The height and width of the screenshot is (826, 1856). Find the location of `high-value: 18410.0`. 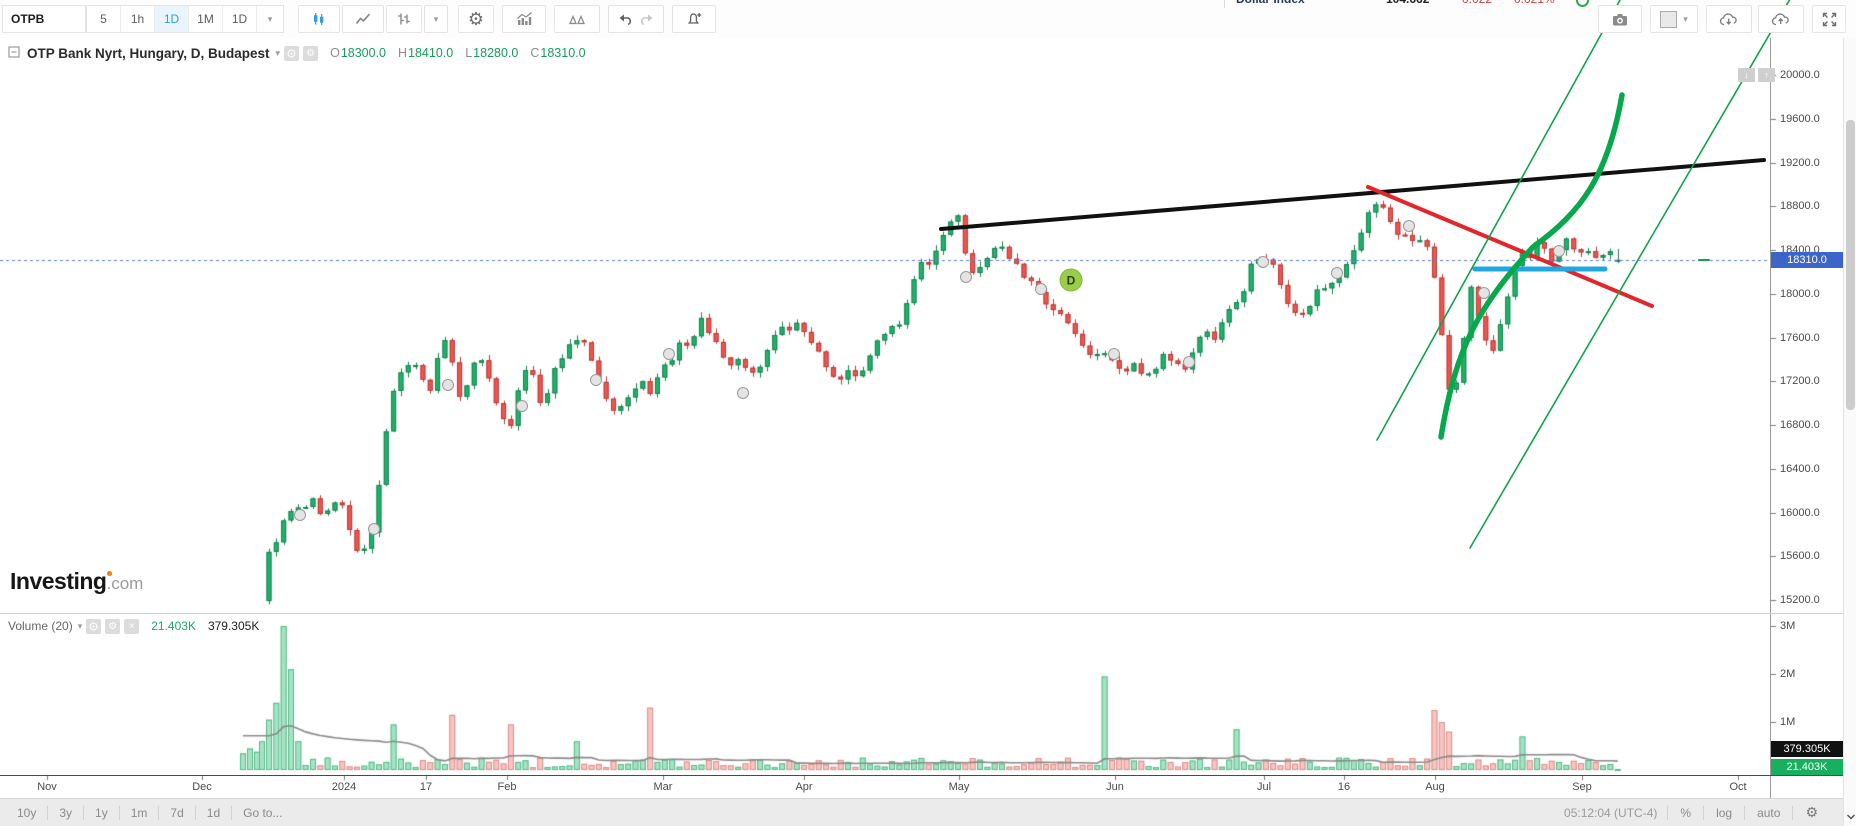

high-value: 18410.0 is located at coordinates (431, 53).